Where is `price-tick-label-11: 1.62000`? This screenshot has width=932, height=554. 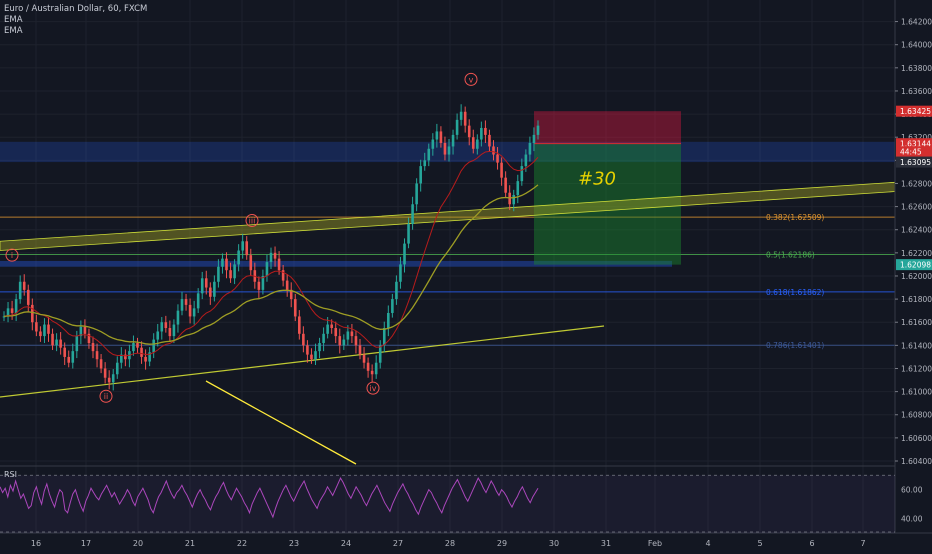 price-tick-label-11: 1.62000 is located at coordinates (916, 276).